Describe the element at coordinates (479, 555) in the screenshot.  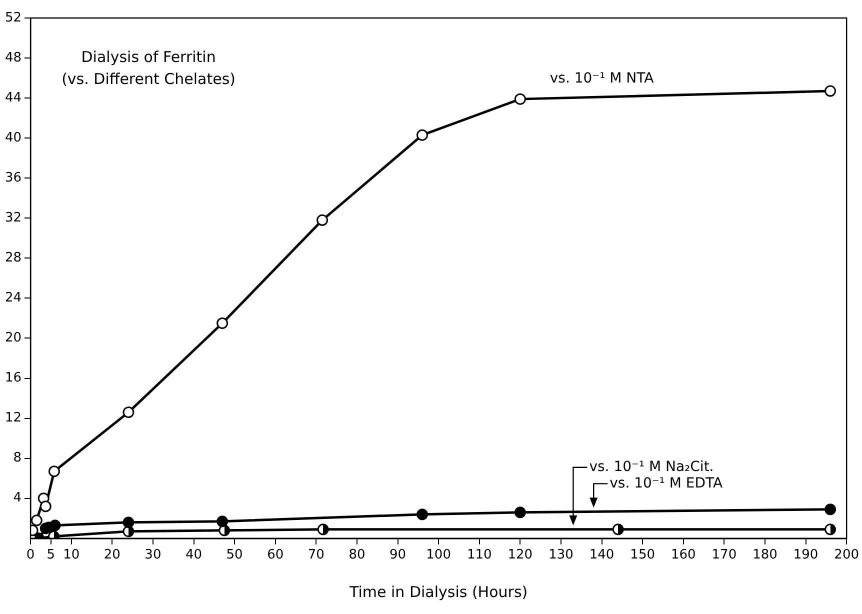
I see `x-tick-label: 110` at that location.